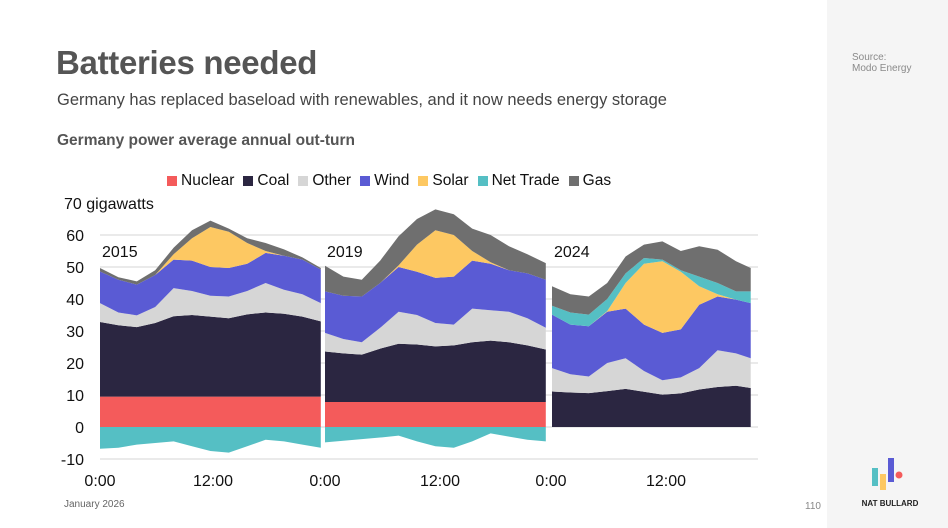 Image resolution: width=948 pixels, height=528 pixels. What do you see at coordinates (332, 180) in the screenshot?
I see `legend-label: Other` at bounding box center [332, 180].